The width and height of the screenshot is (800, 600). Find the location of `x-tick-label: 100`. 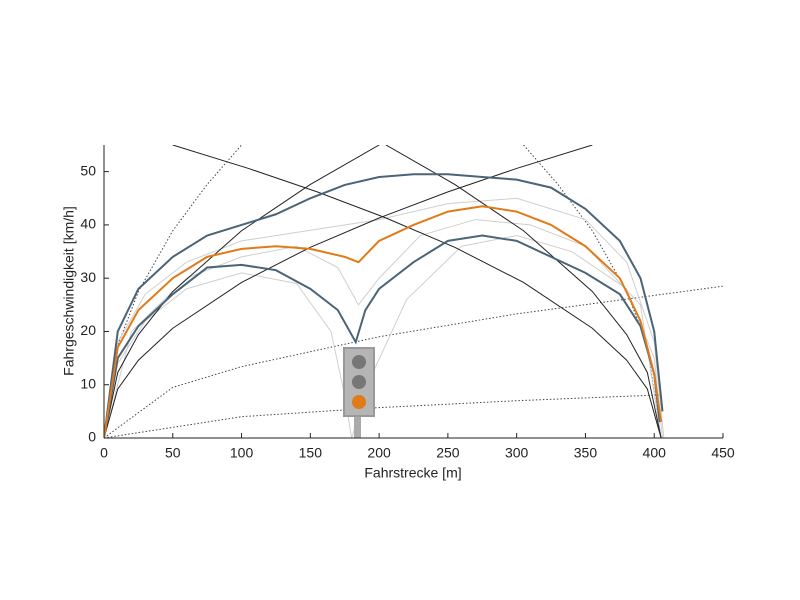

x-tick-label: 100 is located at coordinates (242, 453).